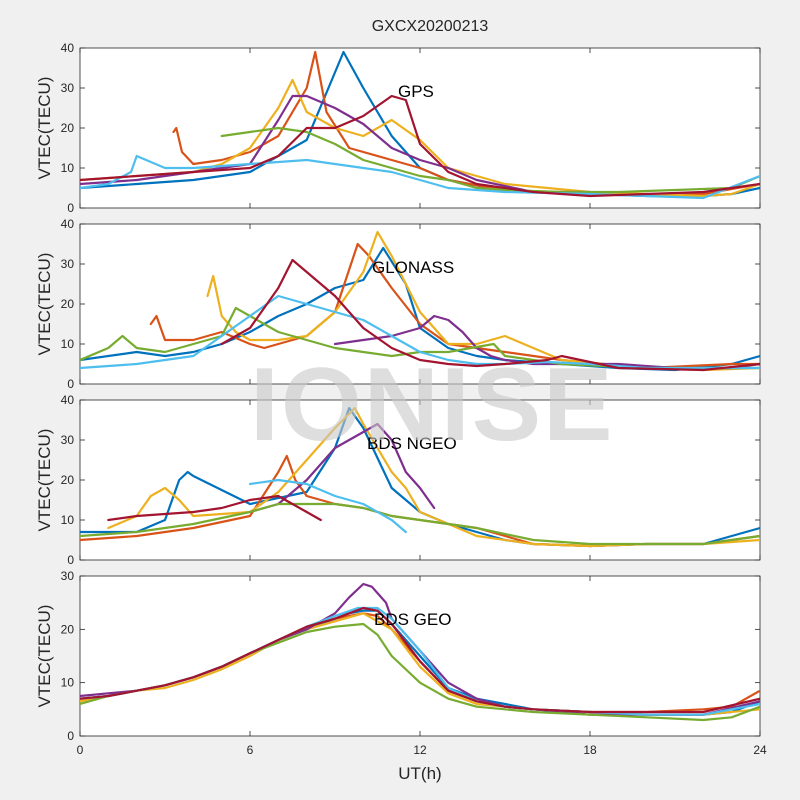  Describe the element at coordinates (590, 750) in the screenshot. I see `x-tick-label: 18` at that location.